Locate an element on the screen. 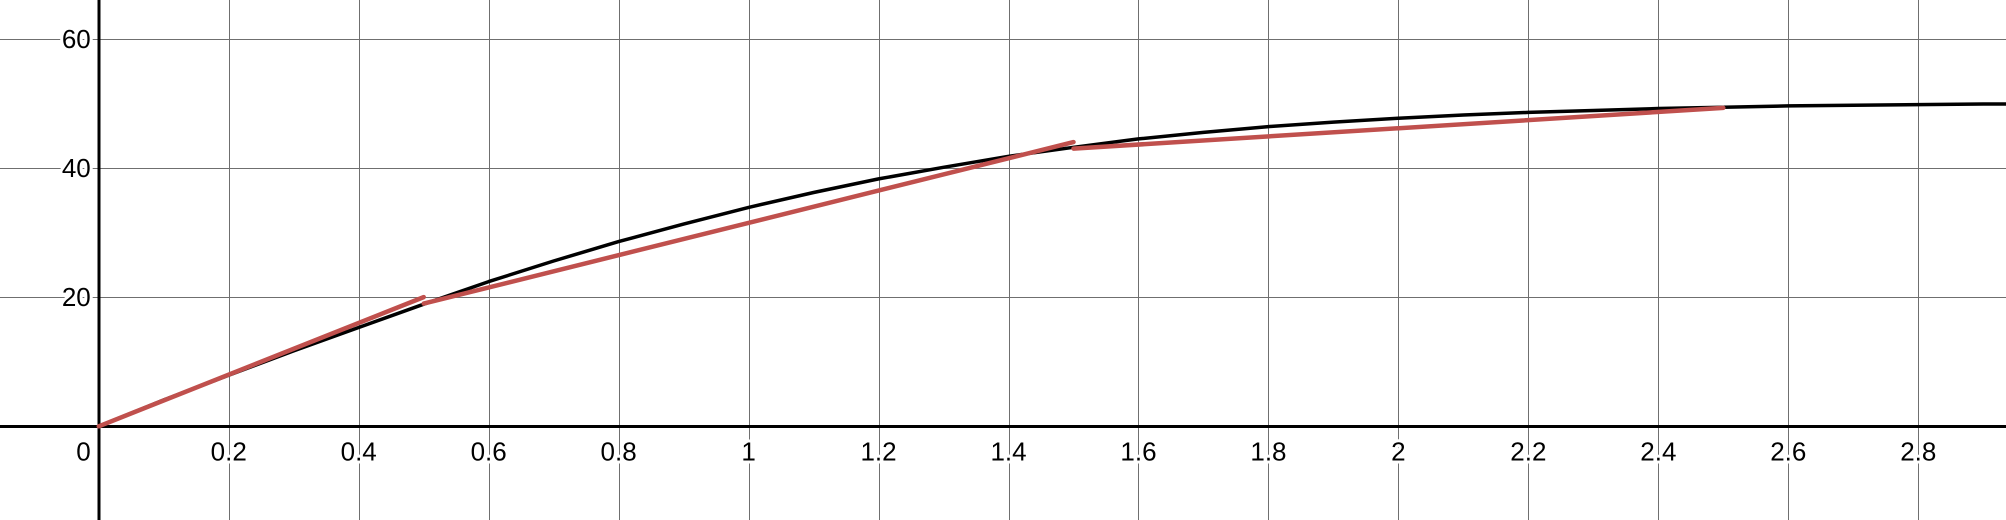  x-tick-label: 0.4 is located at coordinates (359, 451).